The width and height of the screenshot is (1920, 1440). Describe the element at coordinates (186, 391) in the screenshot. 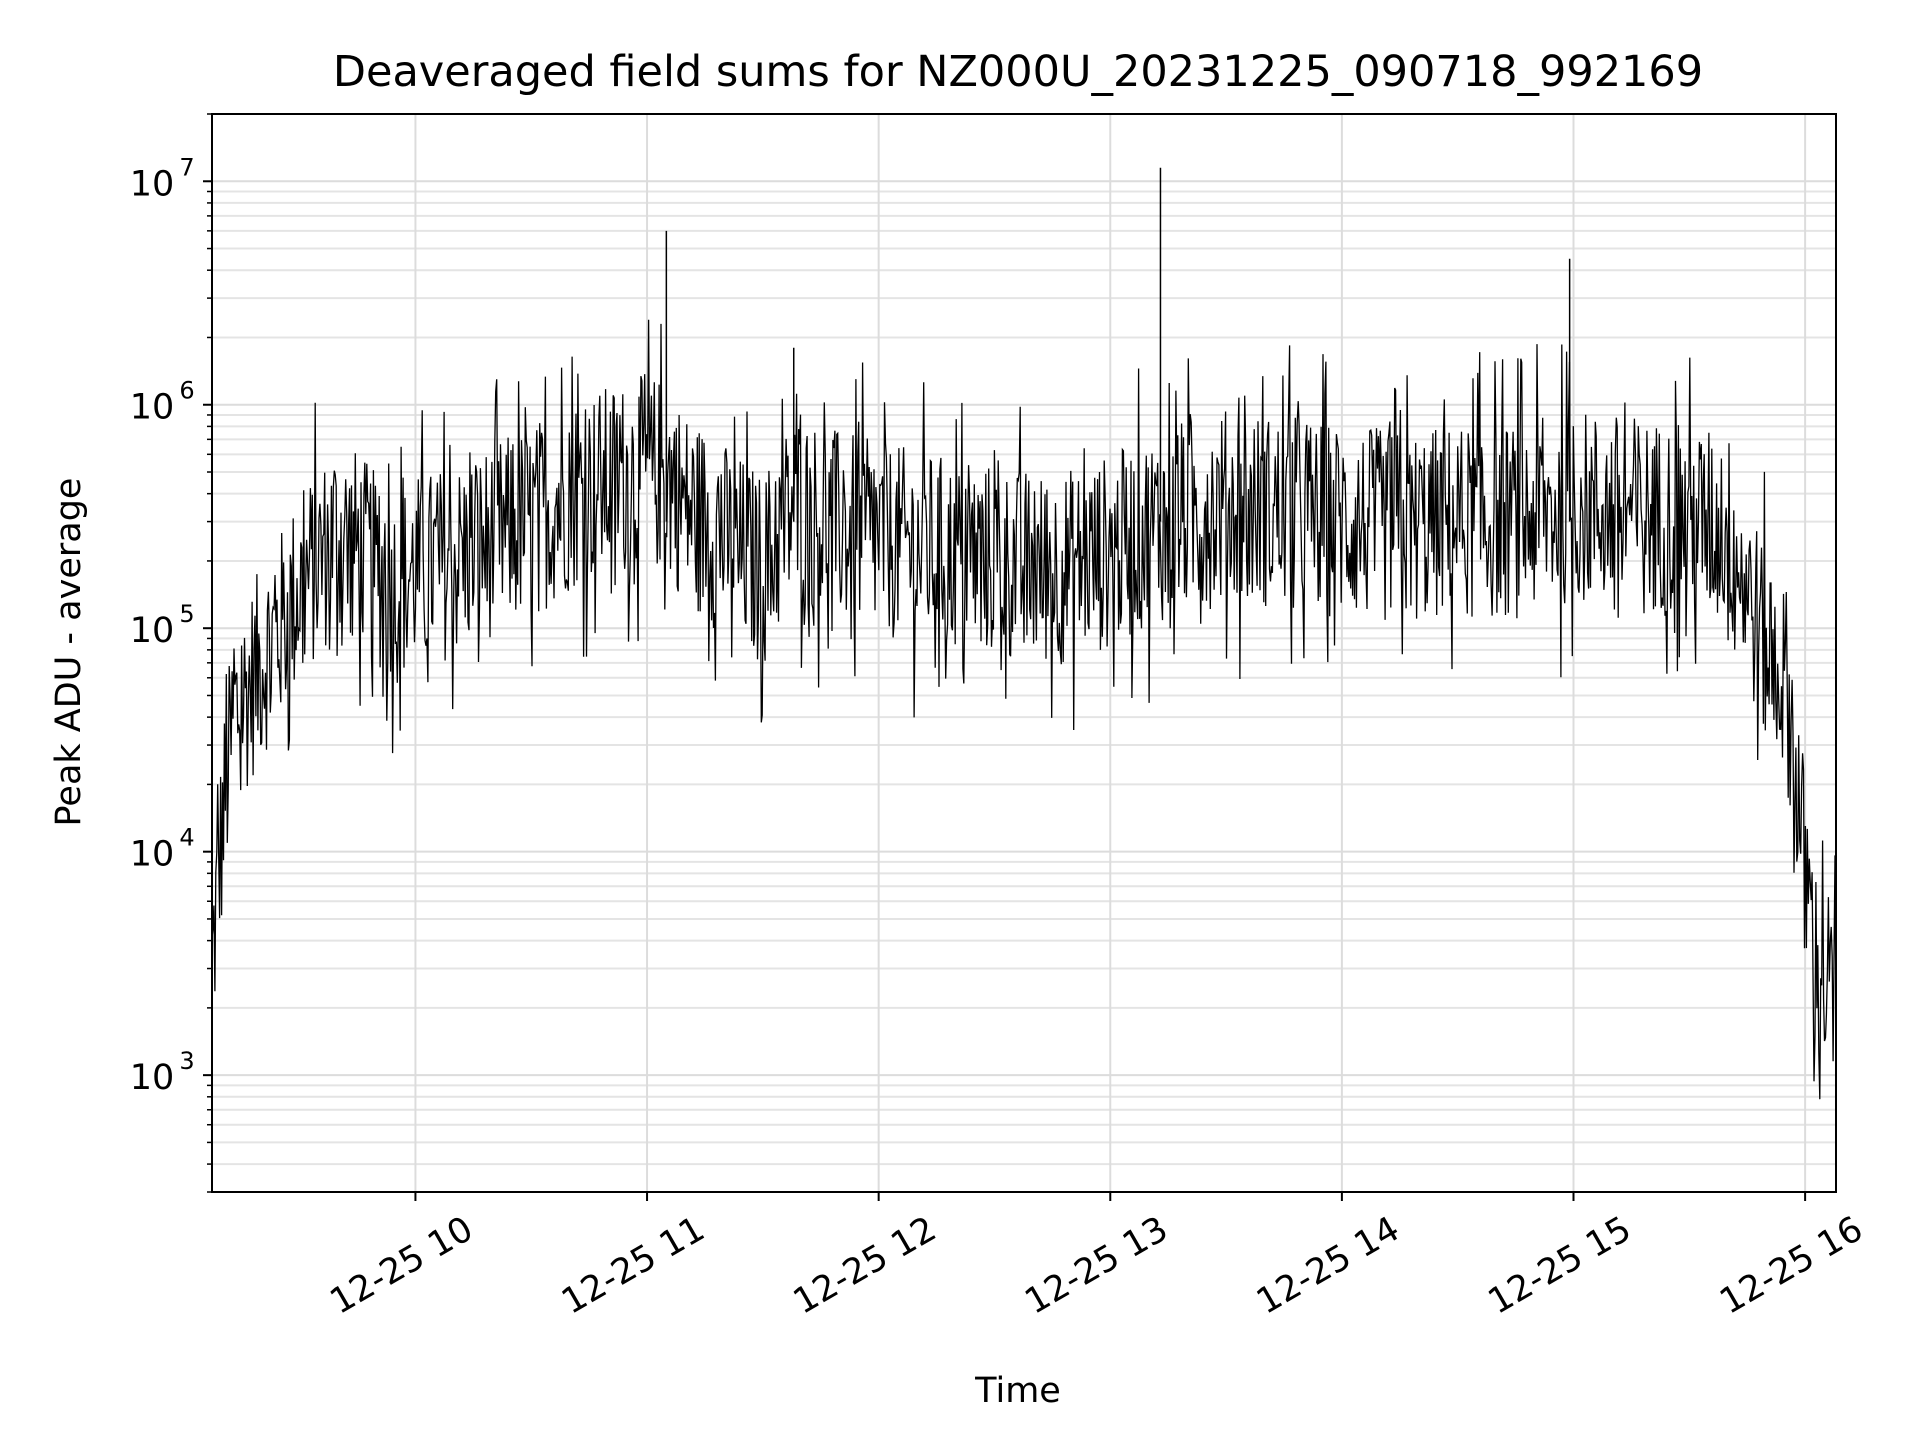

I see `y-tick-exponent: 6` at that location.